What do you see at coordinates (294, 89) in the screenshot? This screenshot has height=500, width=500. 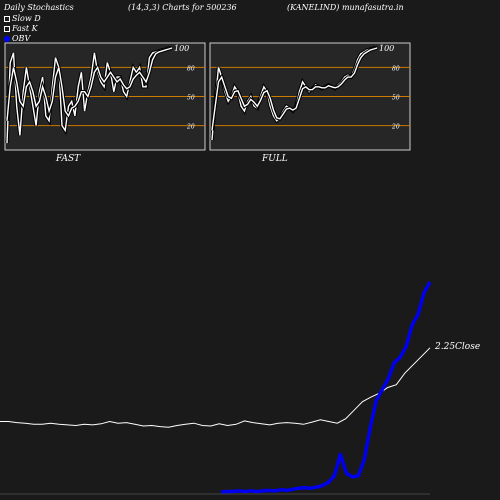 I see `full-series-slow-d` at bounding box center [294, 89].